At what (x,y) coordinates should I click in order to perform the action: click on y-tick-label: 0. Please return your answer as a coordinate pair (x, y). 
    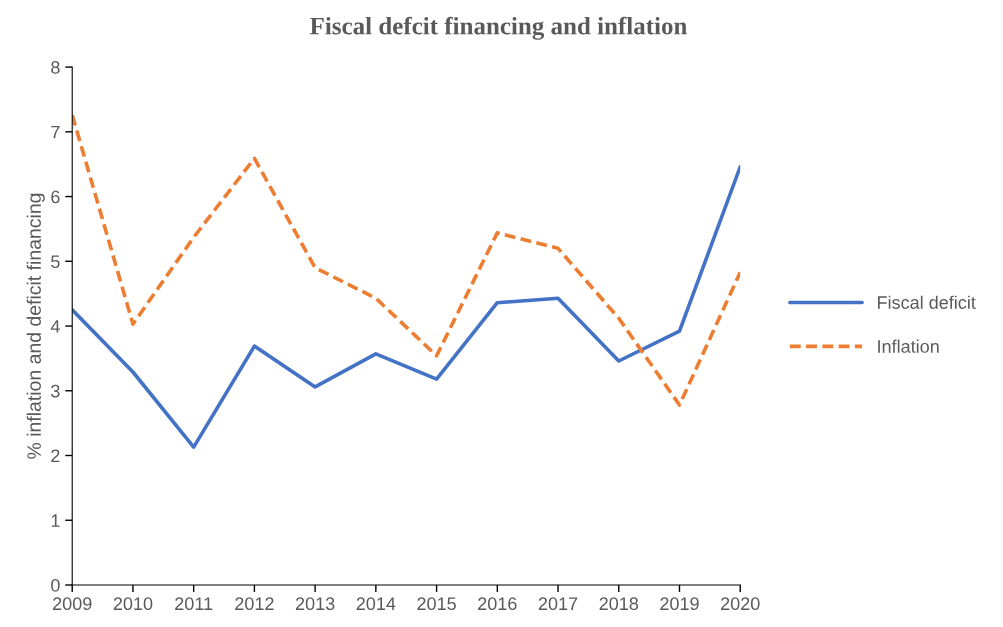
    Looking at the image, I should click on (55, 585).